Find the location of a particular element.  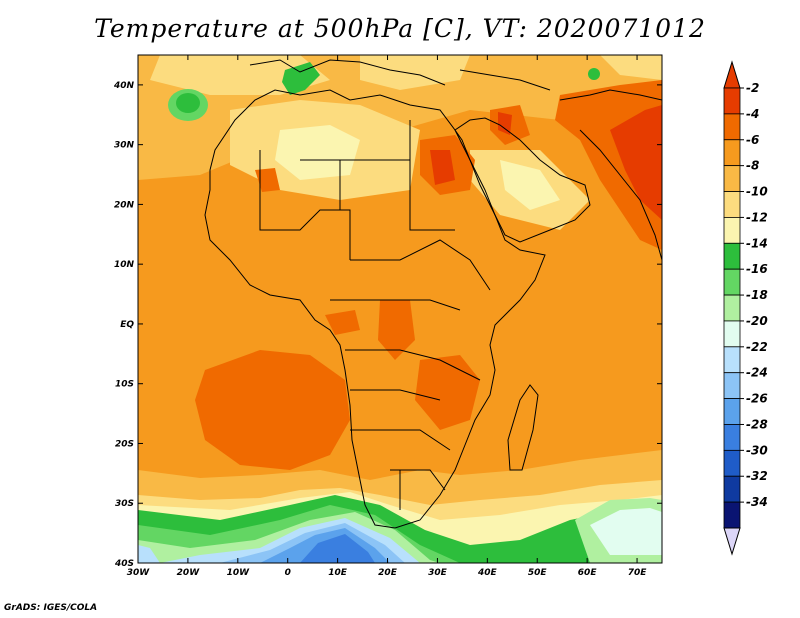

lon-tick-label-4: 10E is located at coordinates (338, 573).